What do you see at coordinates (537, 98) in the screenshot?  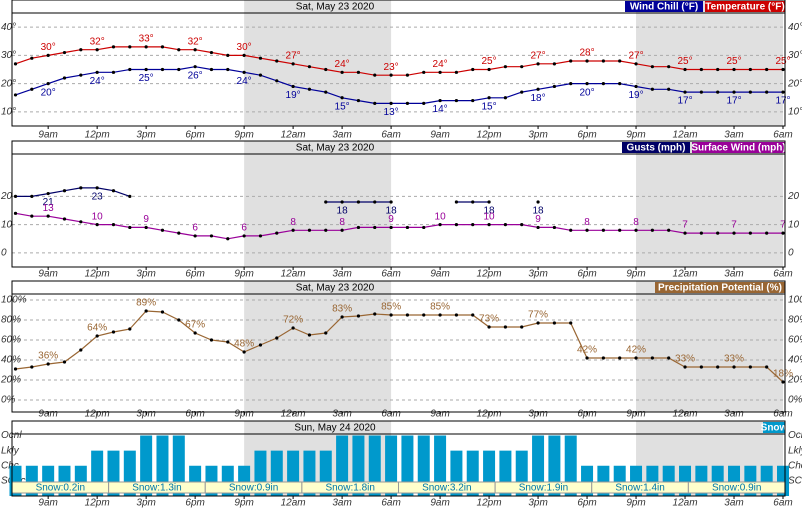 I see `data-label: 18°` at bounding box center [537, 98].